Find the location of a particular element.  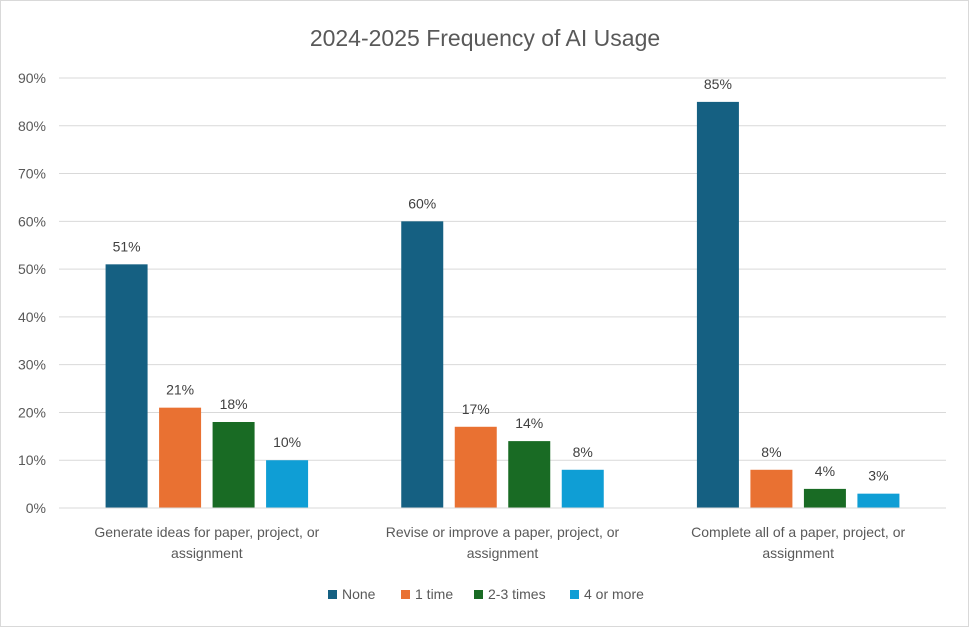

data-label: 17% is located at coordinates (476, 409).